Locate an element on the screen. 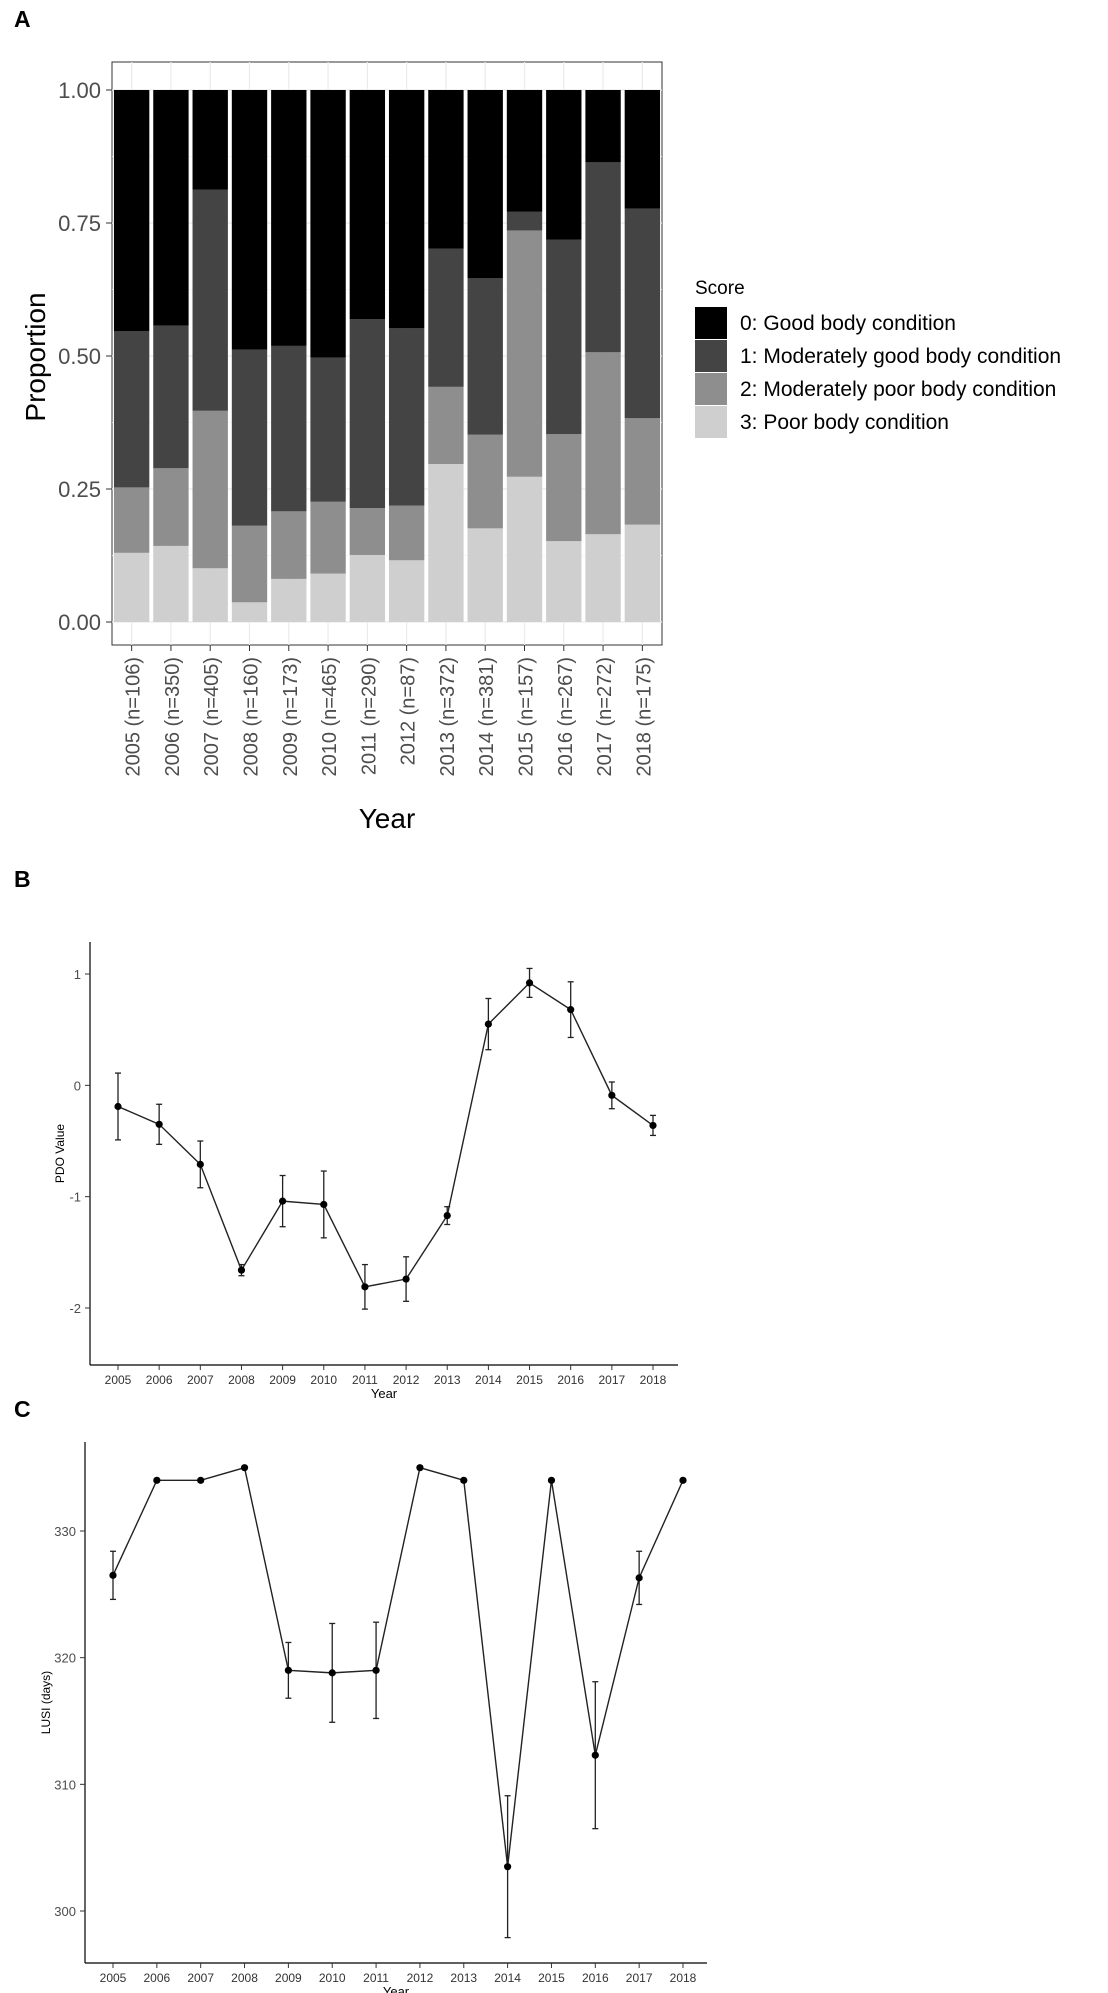  y-axis-title: Proportion is located at coordinates (35, 356).